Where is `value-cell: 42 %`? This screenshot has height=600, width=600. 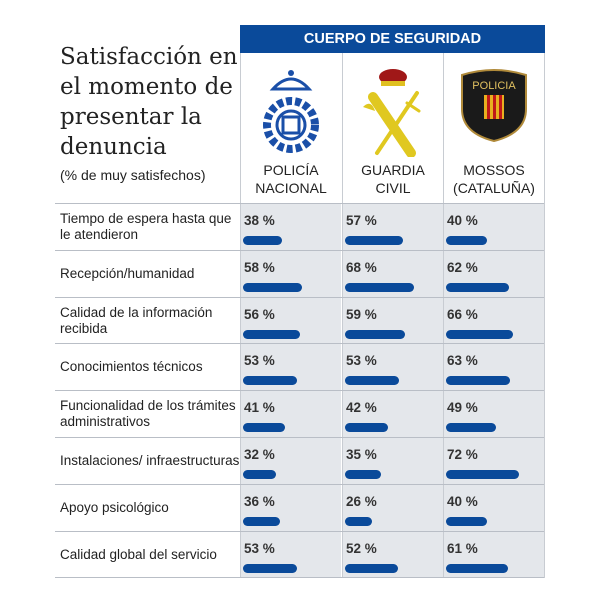
value-cell: 42 % is located at coordinates (392, 414).